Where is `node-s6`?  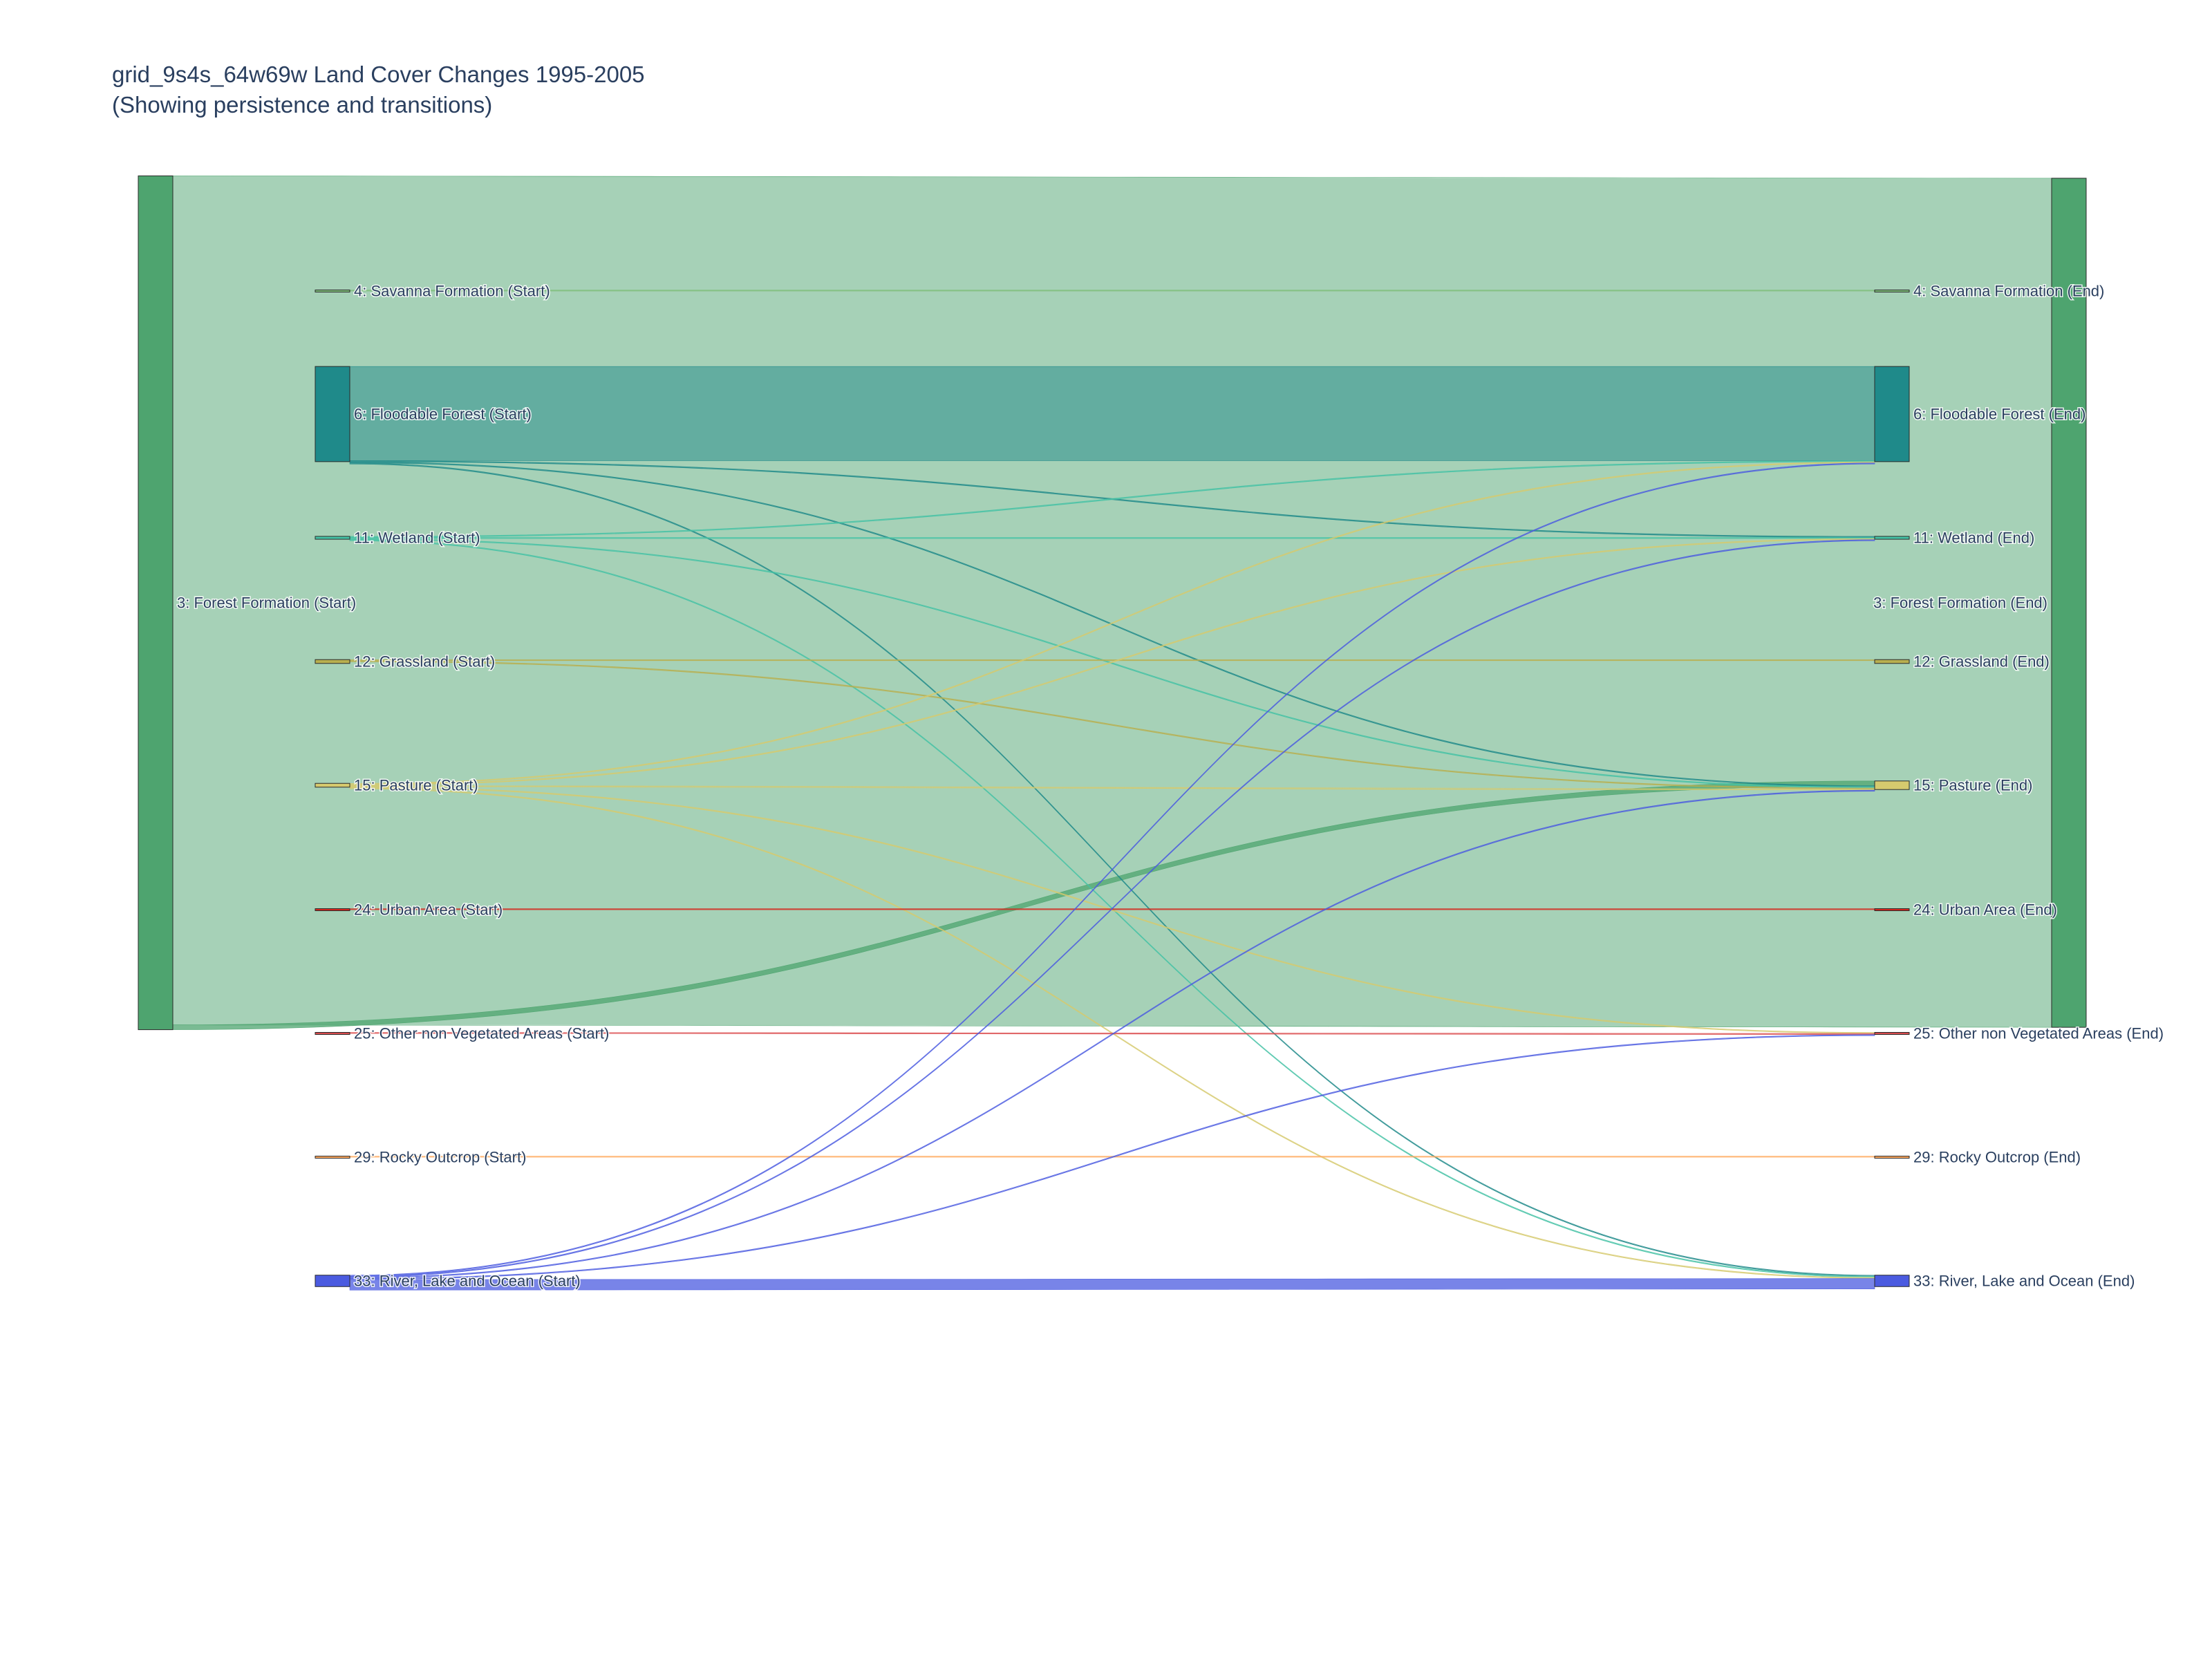 node-s6 is located at coordinates (332, 414).